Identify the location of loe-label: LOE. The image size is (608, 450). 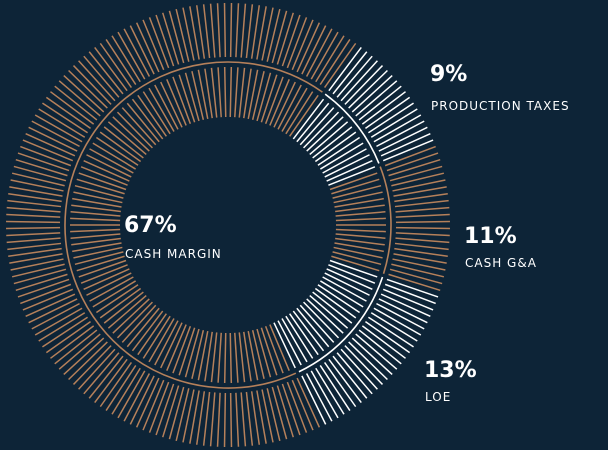
(438, 397).